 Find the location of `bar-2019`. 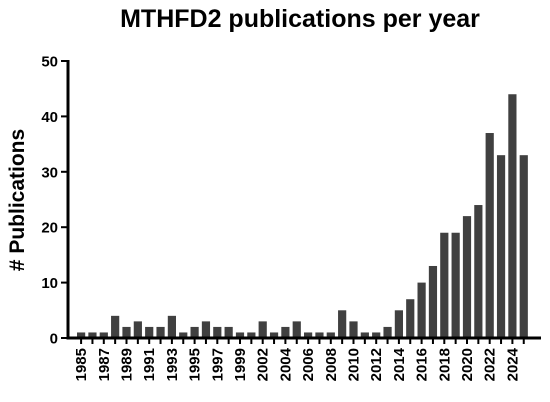

bar-2019 is located at coordinates (455, 285).